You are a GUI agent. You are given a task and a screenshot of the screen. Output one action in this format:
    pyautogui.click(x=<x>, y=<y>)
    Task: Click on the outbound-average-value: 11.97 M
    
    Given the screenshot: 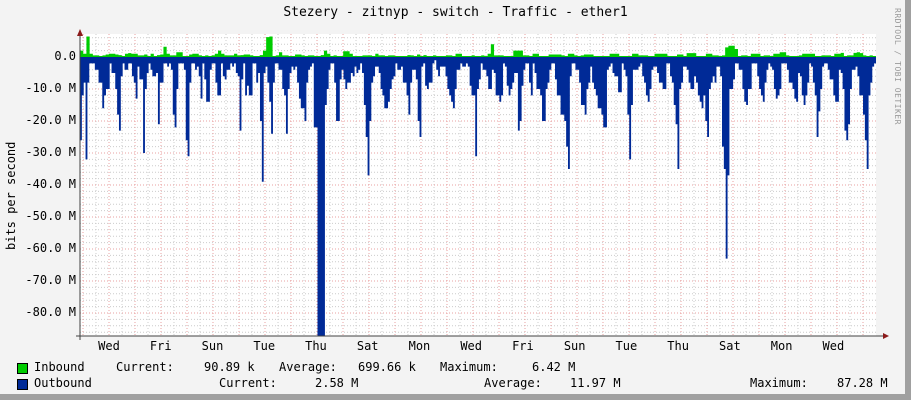 What is the action you would take?
    pyautogui.click(x=595, y=383)
    